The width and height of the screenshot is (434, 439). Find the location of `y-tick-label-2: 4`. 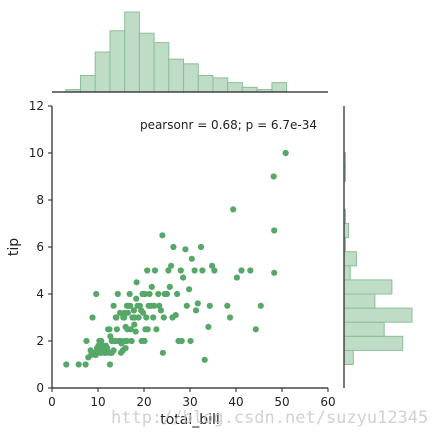

y-tick-label-2: 4 is located at coordinates (40, 294).